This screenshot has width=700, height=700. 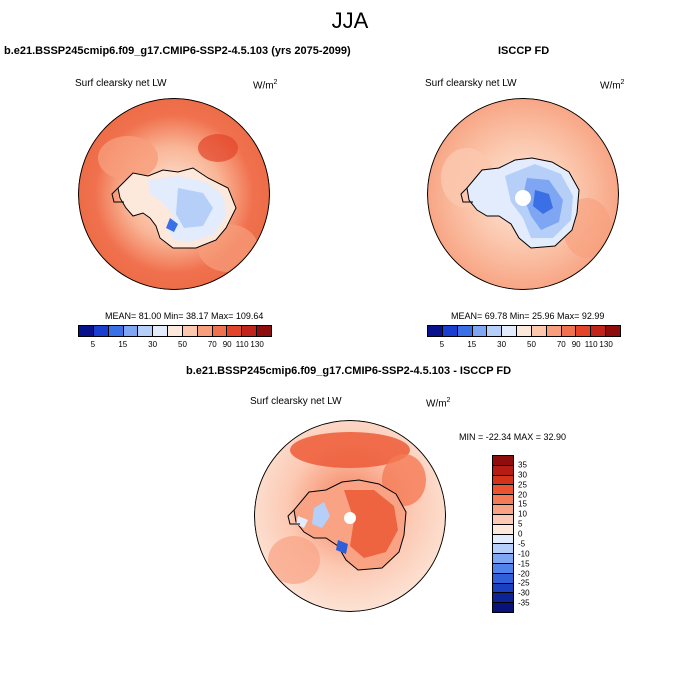 I want to click on units-label-model: W/m2, so click(x=265, y=85).